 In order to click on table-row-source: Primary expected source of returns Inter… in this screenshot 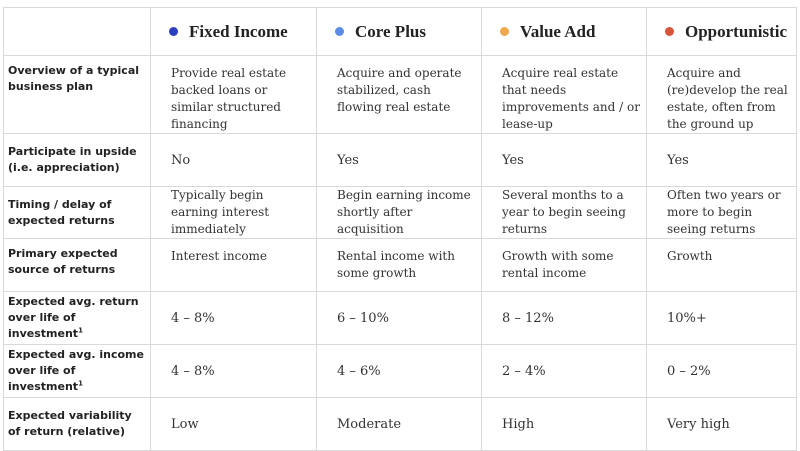, I will do `click(400, 265)`.